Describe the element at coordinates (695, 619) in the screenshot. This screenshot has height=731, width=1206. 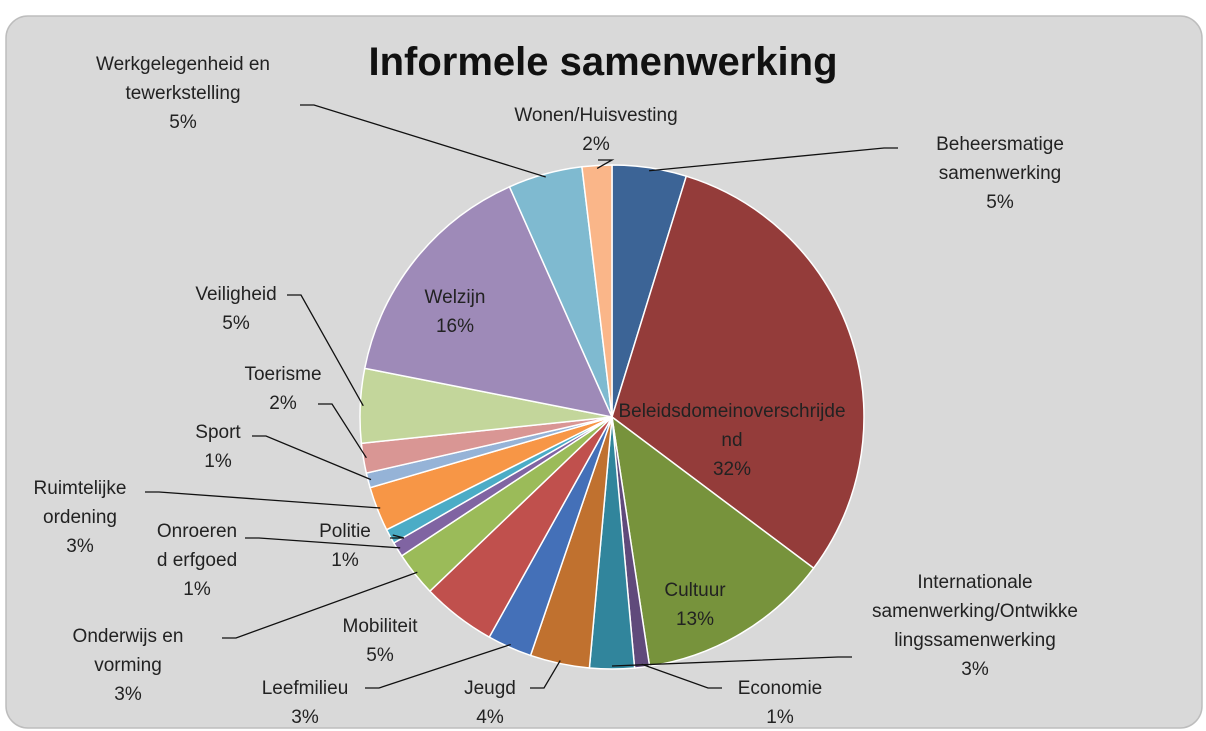
I see `value-label: 13%` at that location.